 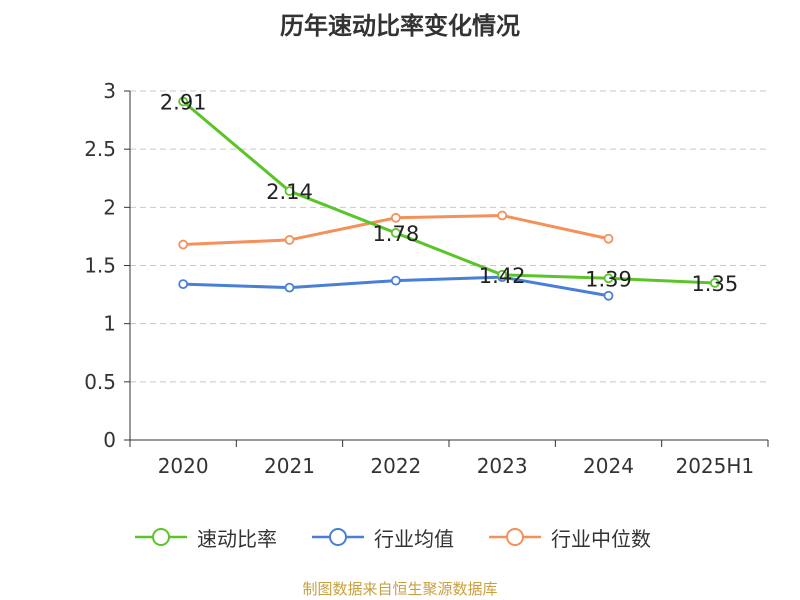 I want to click on data-label: 2.14, so click(x=289, y=192).